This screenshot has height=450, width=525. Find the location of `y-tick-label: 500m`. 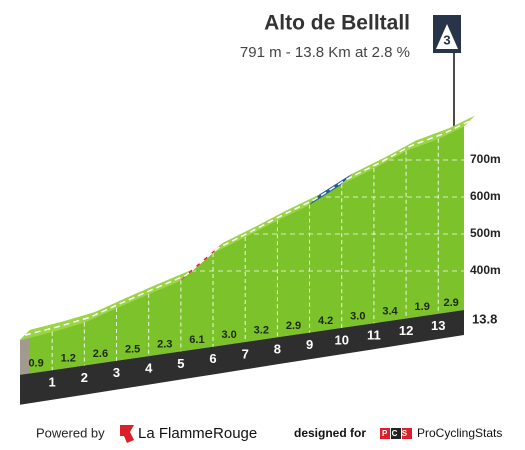

y-tick-label: 500m is located at coordinates (485, 233).